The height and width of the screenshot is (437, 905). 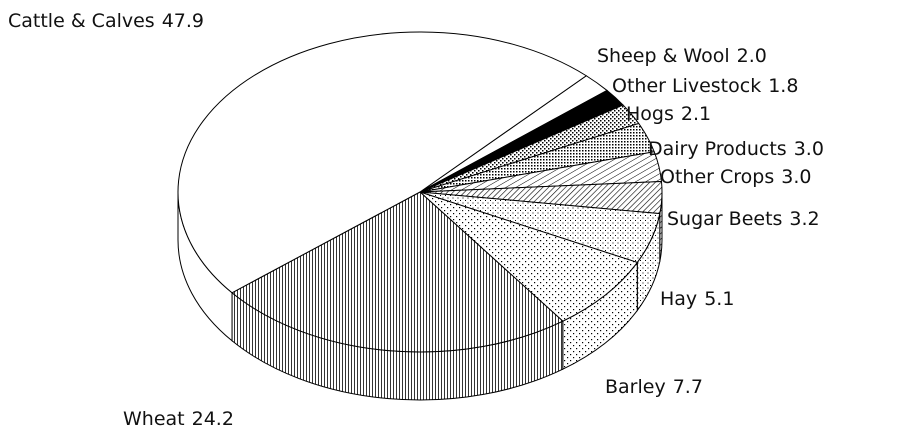 I want to click on slice-label: Wheat 24.2, so click(x=178, y=419).